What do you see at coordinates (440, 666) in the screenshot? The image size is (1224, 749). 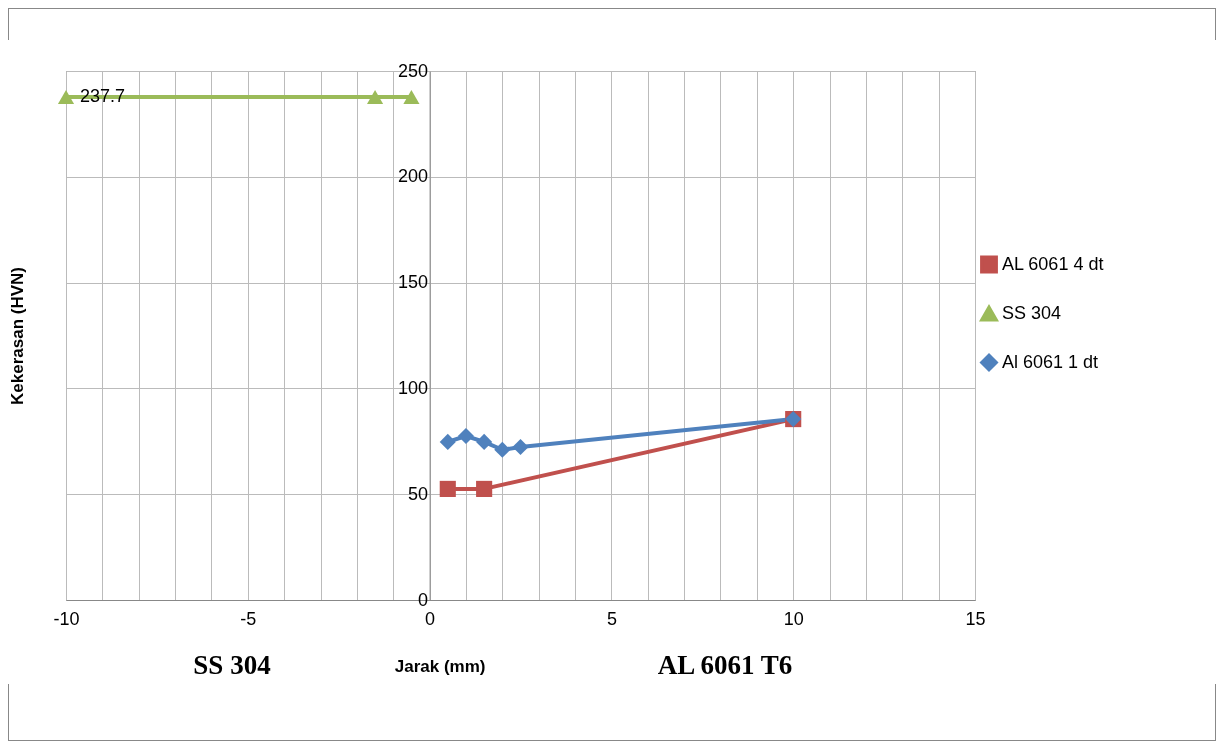 I see `x-axis-title: Jarak (mm)` at bounding box center [440, 666].